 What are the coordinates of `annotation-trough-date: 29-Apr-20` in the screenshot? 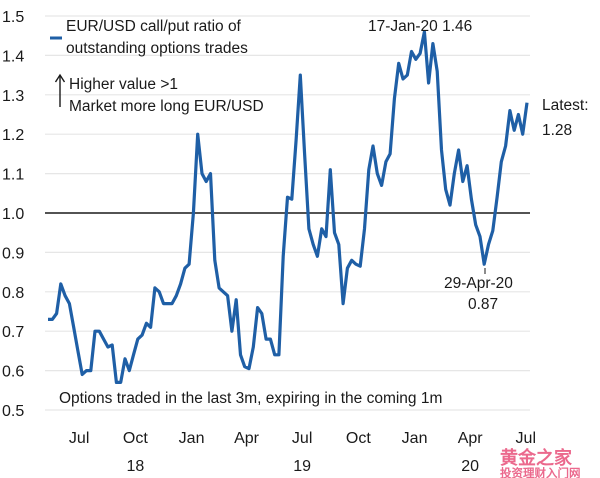 It's located at (478, 283).